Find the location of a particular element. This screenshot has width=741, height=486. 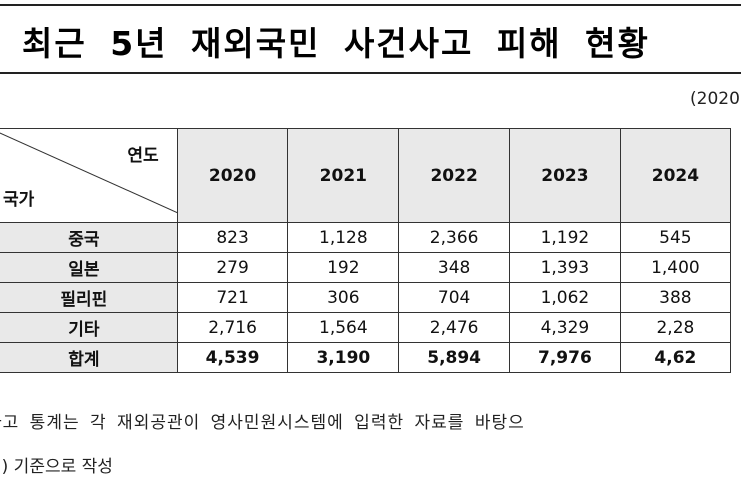

value-cell: 306 is located at coordinates (343, 297).